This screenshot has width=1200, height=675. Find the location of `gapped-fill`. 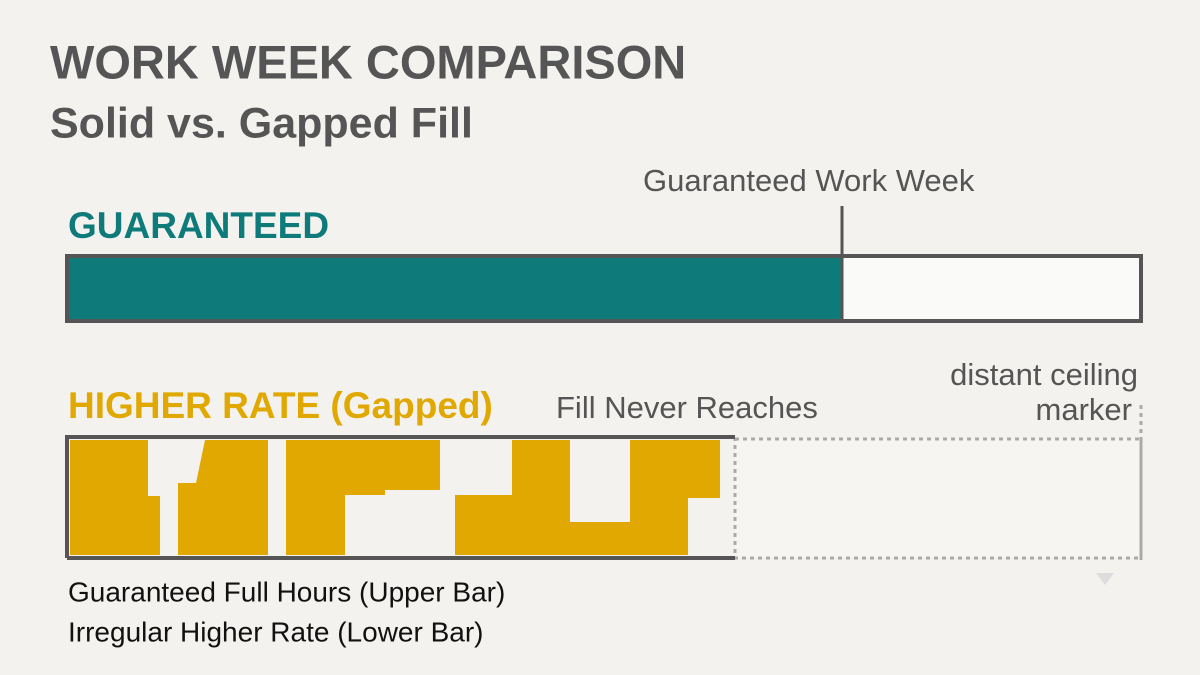

gapped-fill is located at coordinates (395, 497).